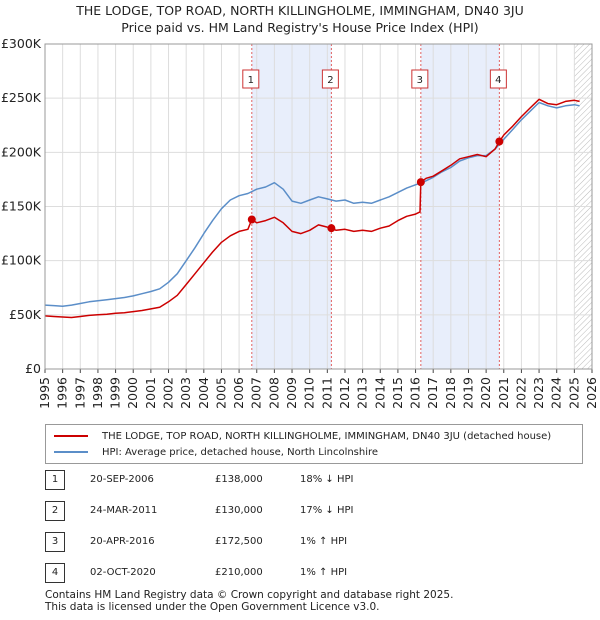  What do you see at coordinates (62, 393) in the screenshot?
I see `x-tick-label: 1996` at bounding box center [62, 393].